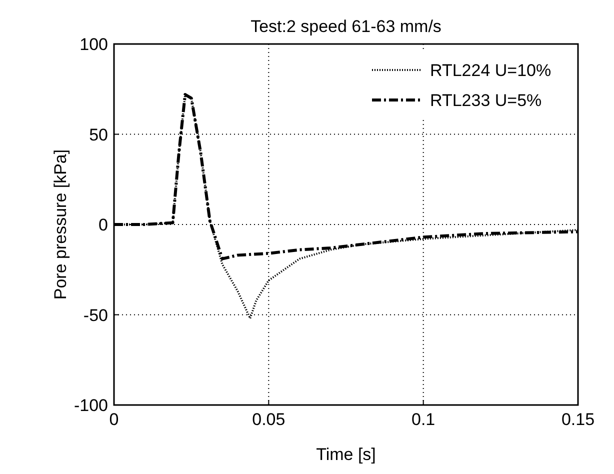 The height and width of the screenshot is (474, 614). What do you see at coordinates (94, 44) in the screenshot?
I see `y-tick-label: 100` at bounding box center [94, 44].